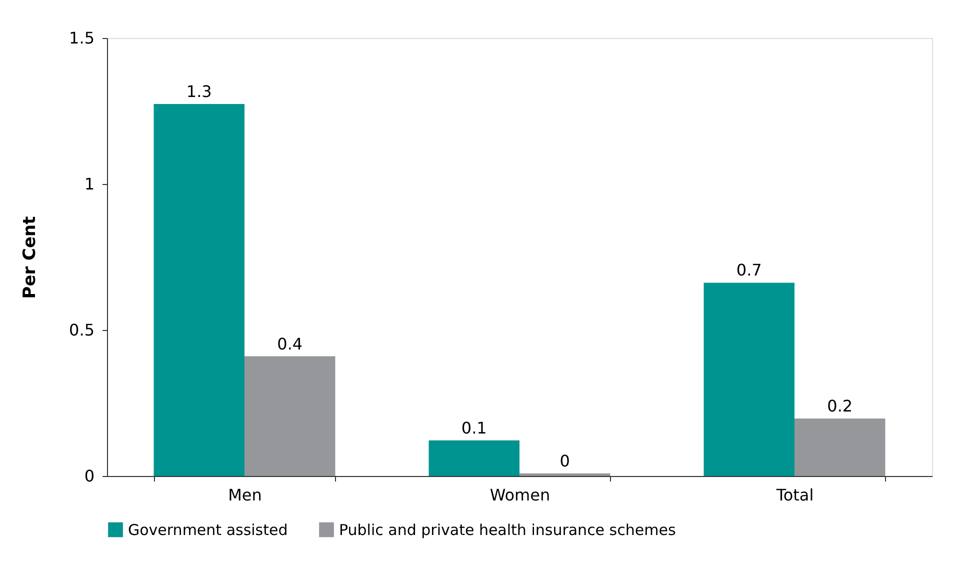 This screenshot has height=562, width=971. Describe the element at coordinates (565, 460) in the screenshot. I see `data-label: 0` at that location.